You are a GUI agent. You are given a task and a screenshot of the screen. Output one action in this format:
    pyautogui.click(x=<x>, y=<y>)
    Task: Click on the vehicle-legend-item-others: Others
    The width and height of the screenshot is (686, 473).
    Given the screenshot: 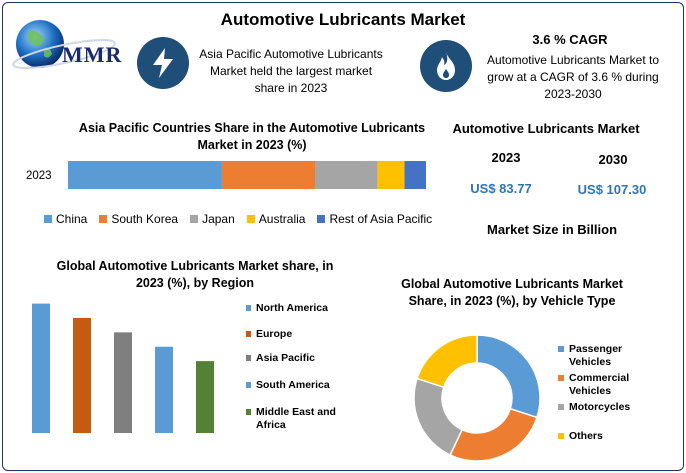 What is the action you would take?
    pyautogui.click(x=608, y=436)
    